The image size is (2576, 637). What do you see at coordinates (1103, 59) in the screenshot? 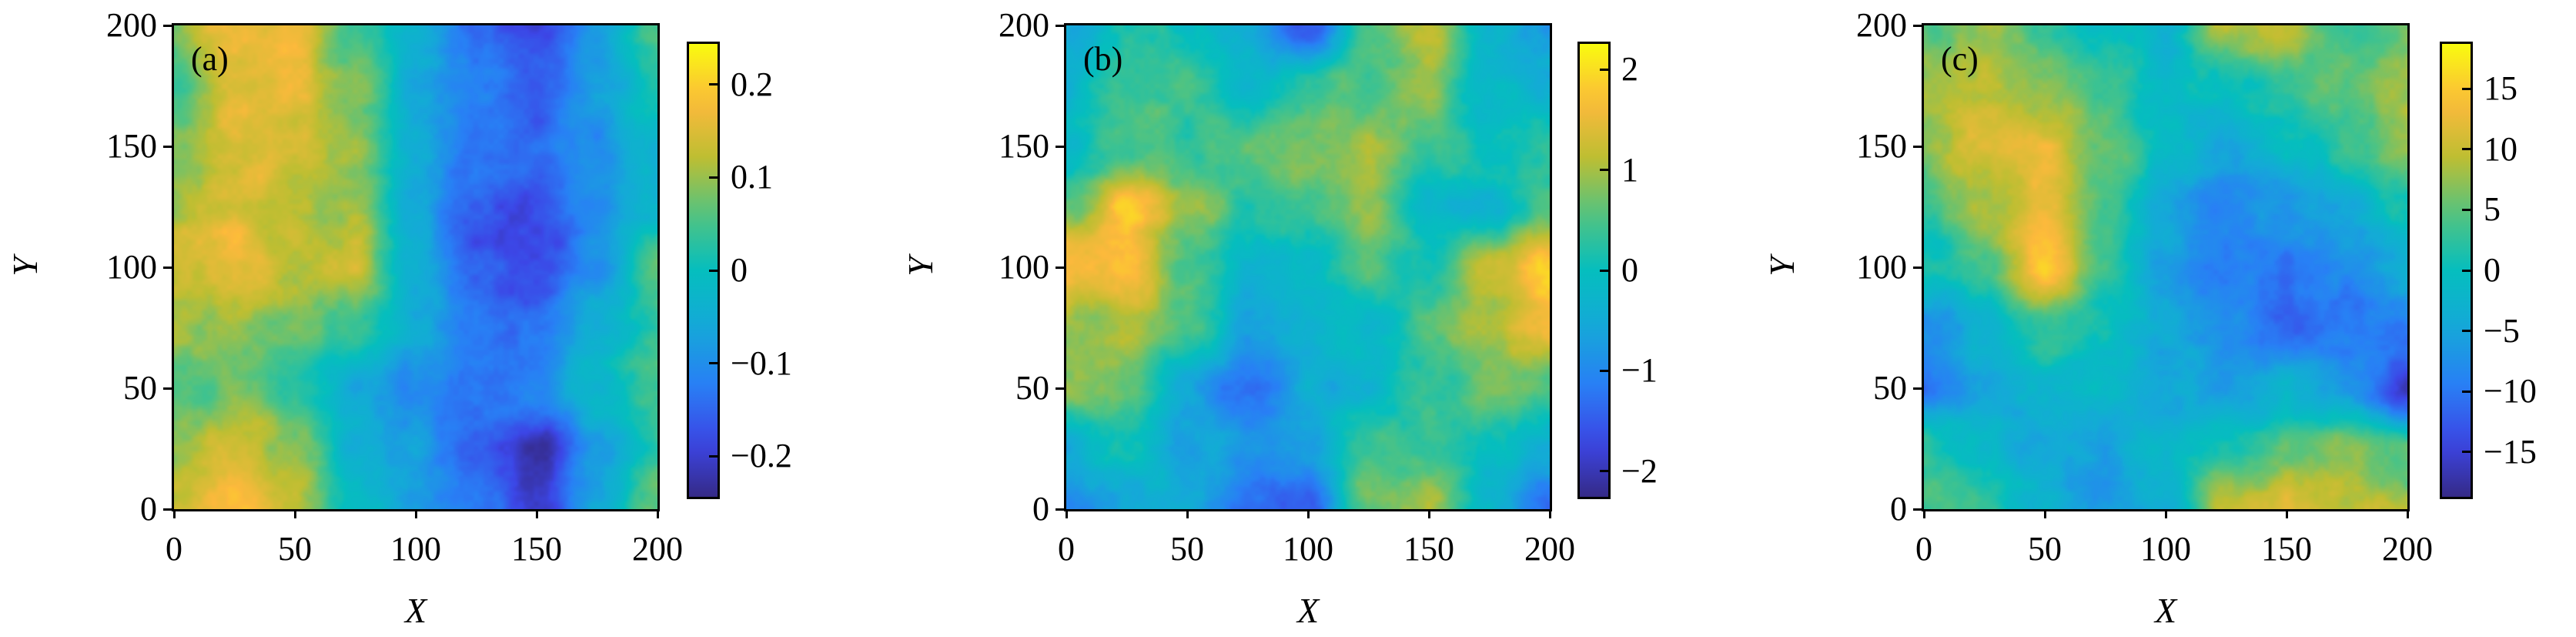
I see `panel-label: (b)` at bounding box center [1103, 59].